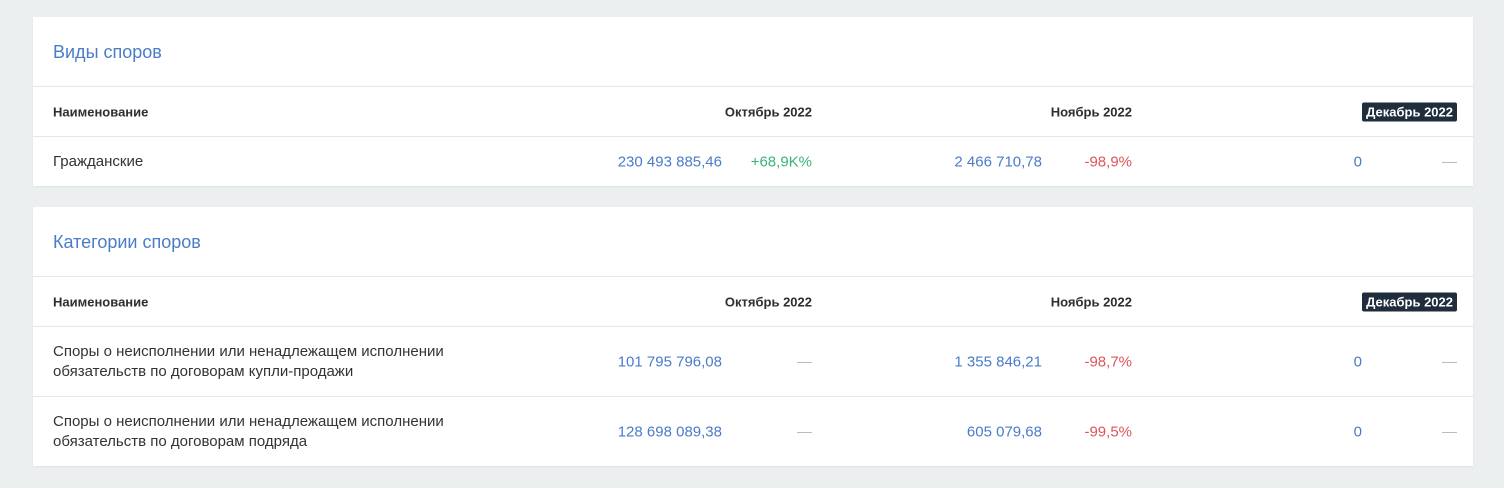 The image size is (1504, 488). What do you see at coordinates (781, 161) in the screenshot?
I see `cell-change: +68,9K%` at bounding box center [781, 161].